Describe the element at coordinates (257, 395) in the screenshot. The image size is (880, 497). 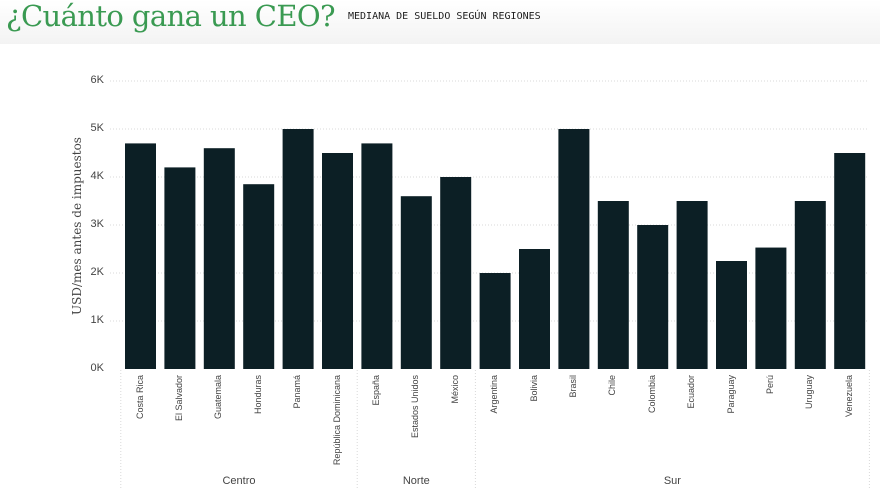
I see `x-tick-label: Honduras` at that location.